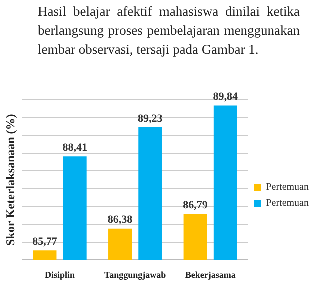 This screenshot has width=321, height=291. I want to click on data-label: 89,84, so click(226, 97).